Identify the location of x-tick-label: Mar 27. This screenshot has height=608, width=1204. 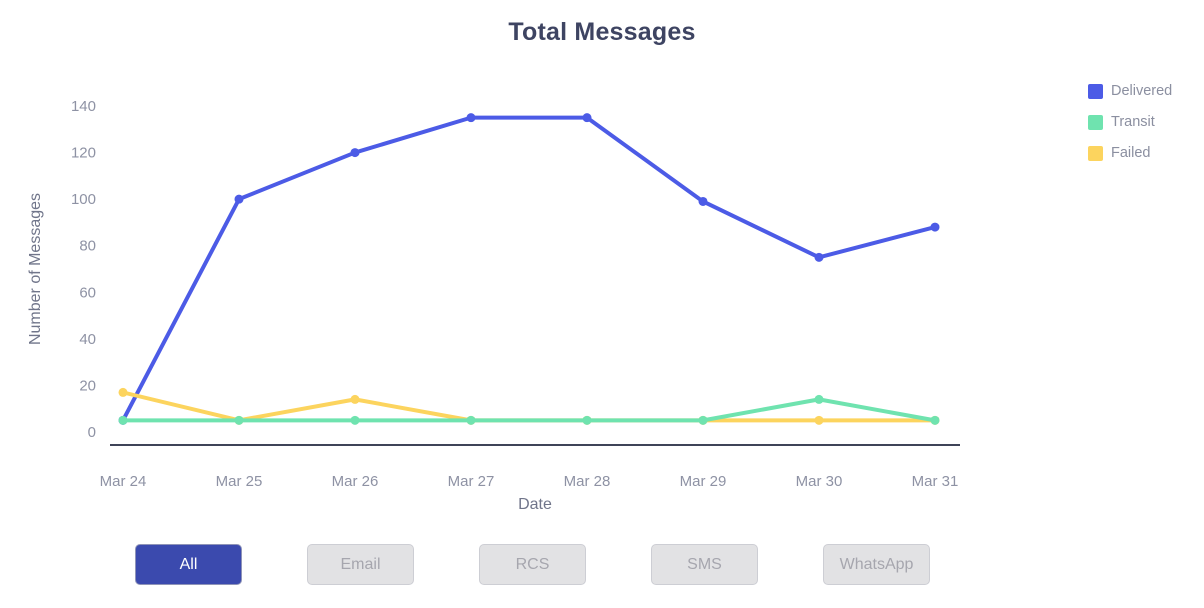
(471, 481).